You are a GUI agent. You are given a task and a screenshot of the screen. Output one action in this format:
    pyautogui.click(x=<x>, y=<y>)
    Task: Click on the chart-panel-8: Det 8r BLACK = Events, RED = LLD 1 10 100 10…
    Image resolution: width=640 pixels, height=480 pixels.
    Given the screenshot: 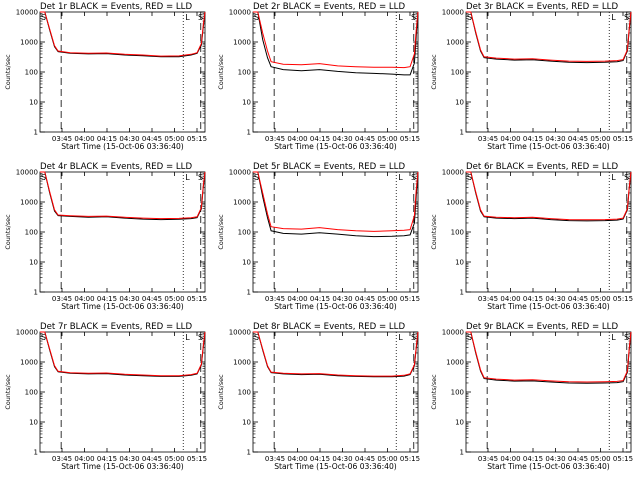 What is the action you would take?
    pyautogui.click(x=318, y=396)
    